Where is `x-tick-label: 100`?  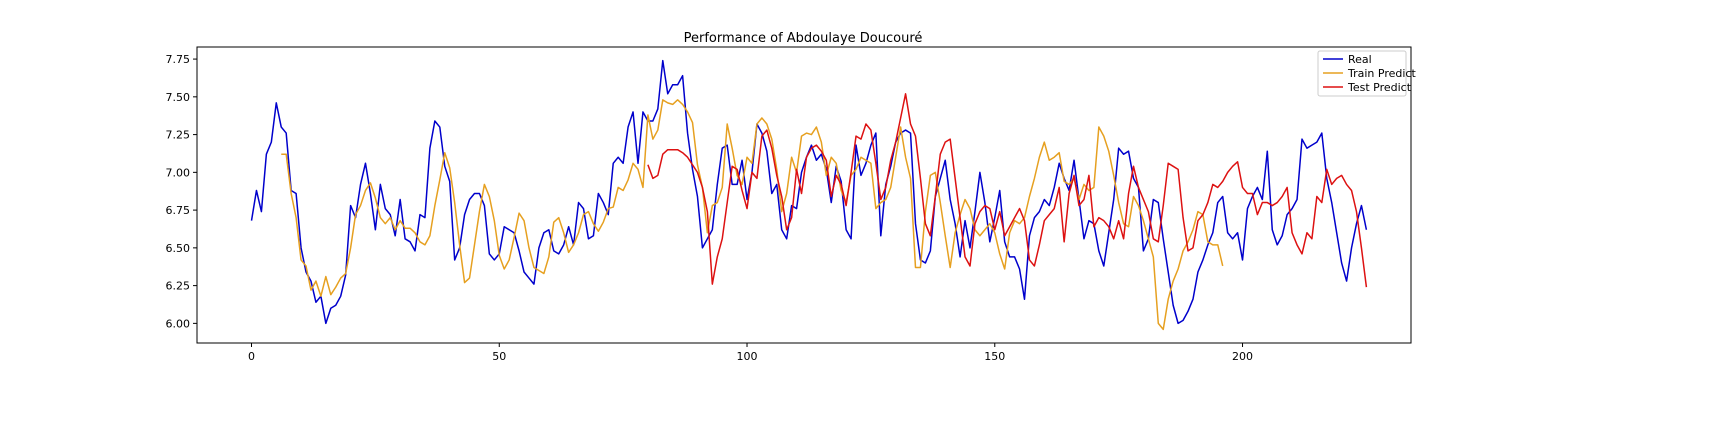 x-tick-label: 100 is located at coordinates (747, 356).